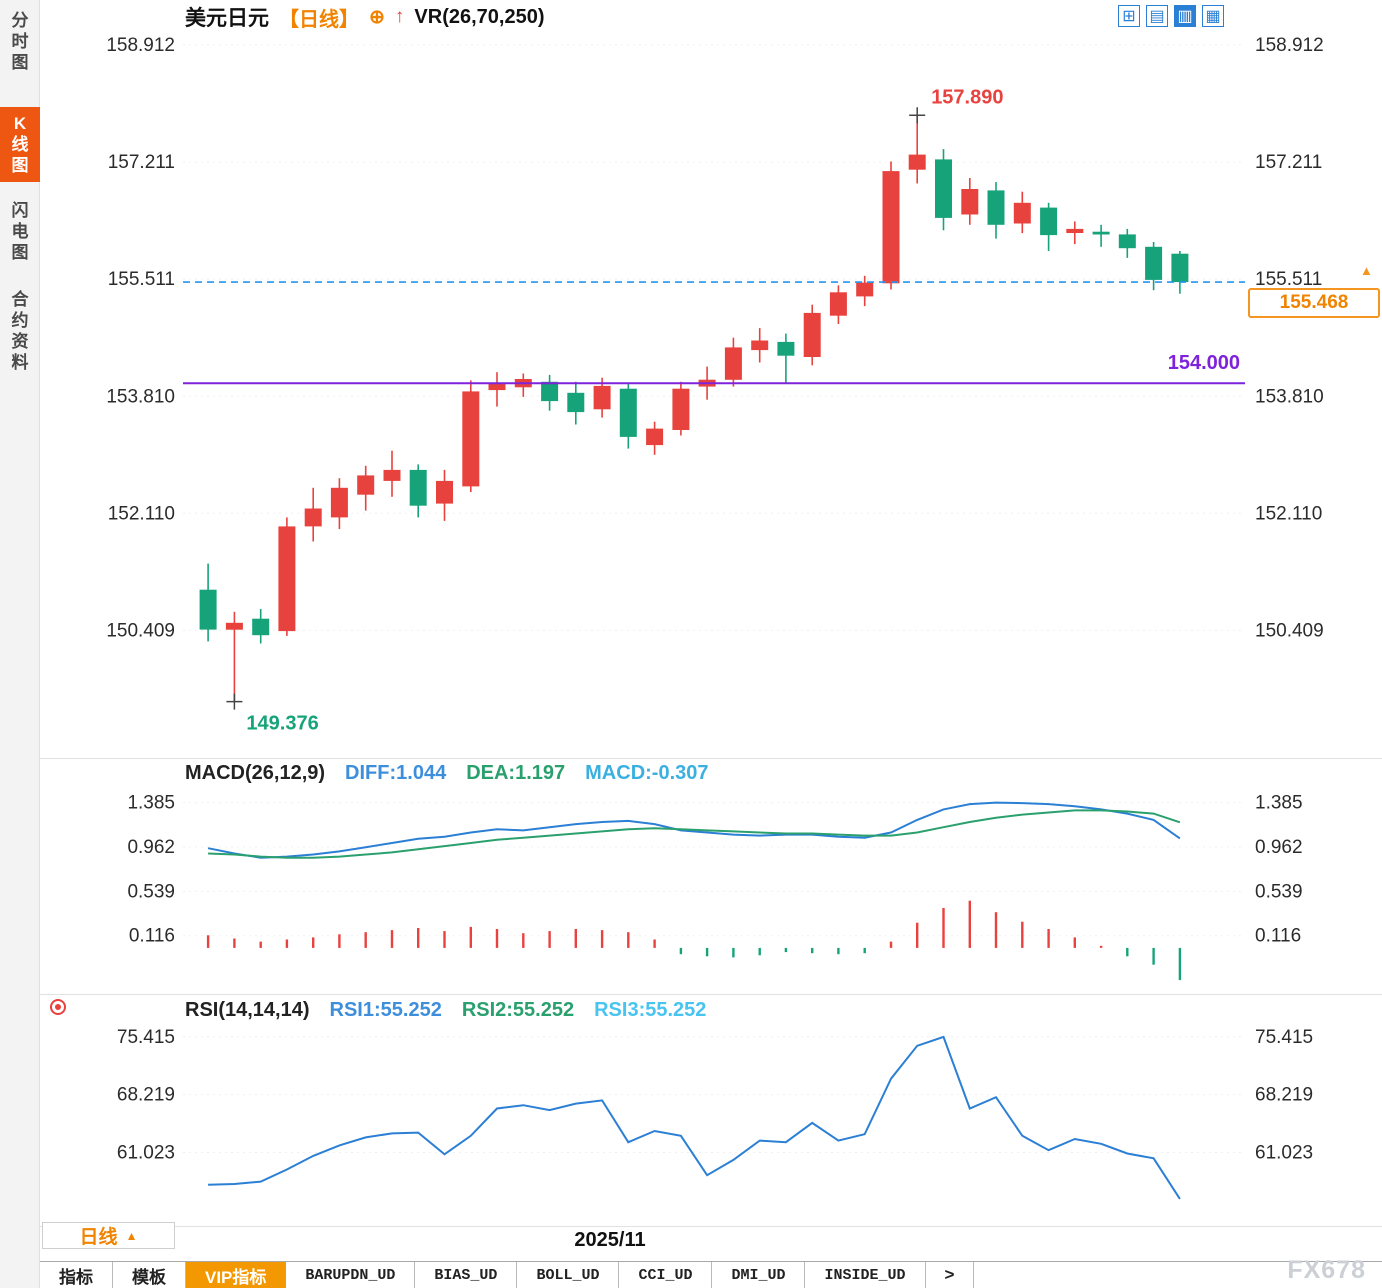 Image resolution: width=1382 pixels, height=1288 pixels. What do you see at coordinates (399, 16) in the screenshot?
I see `trend-arrow-icon: ↑` at bounding box center [399, 16].